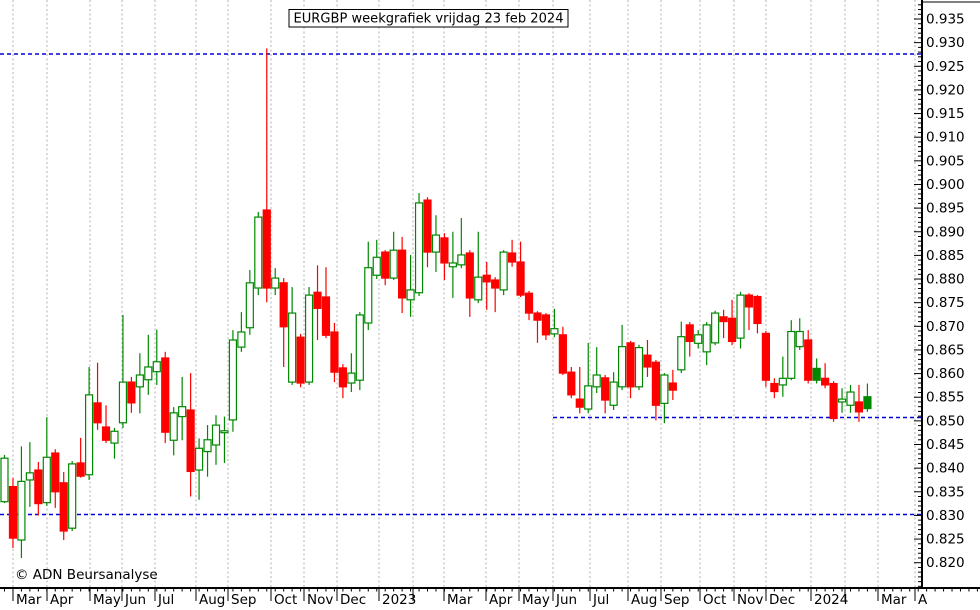 Image resolution: width=980 pixels, height=610 pixels. Describe the element at coordinates (135, 600) in the screenshot. I see `month-label: Jun` at that location.